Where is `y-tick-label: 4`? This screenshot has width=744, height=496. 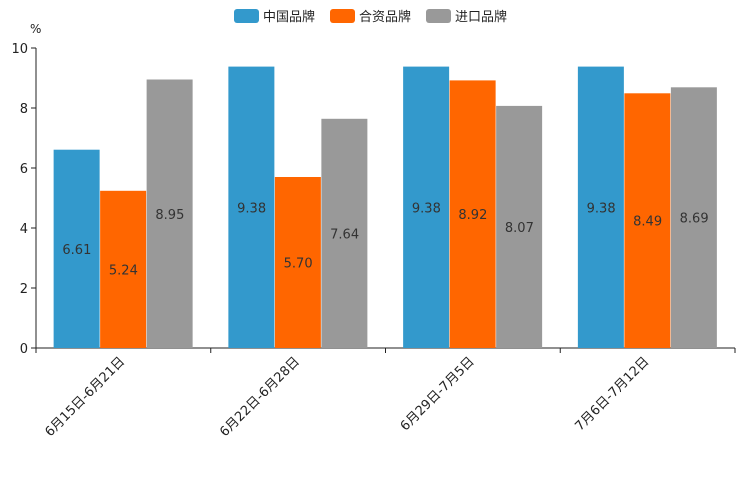 y-tick-label: 4 is located at coordinates (24, 229).